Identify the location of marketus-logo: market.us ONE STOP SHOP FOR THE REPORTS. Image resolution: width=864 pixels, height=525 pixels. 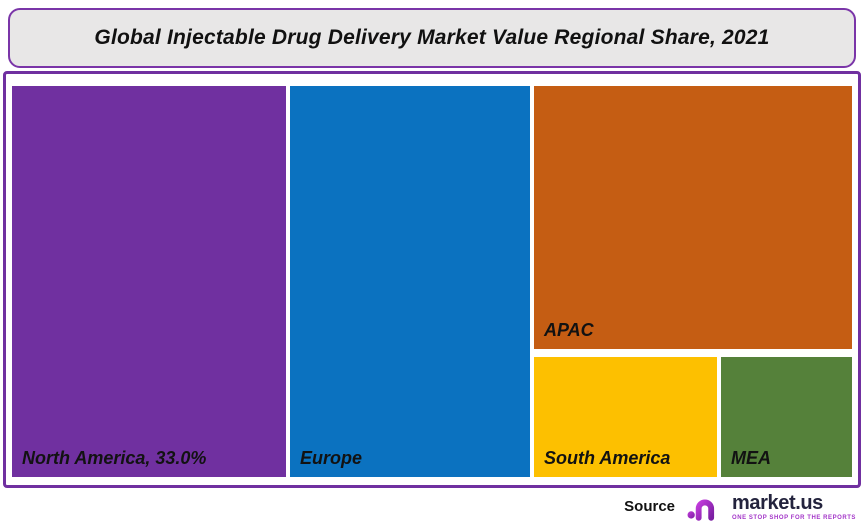
(771, 507).